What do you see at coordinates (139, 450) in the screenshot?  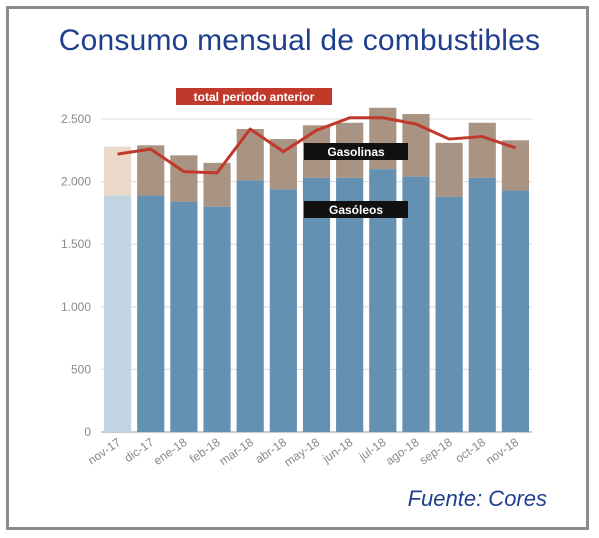 I see `x-tick-label: dic-17` at bounding box center [139, 450].